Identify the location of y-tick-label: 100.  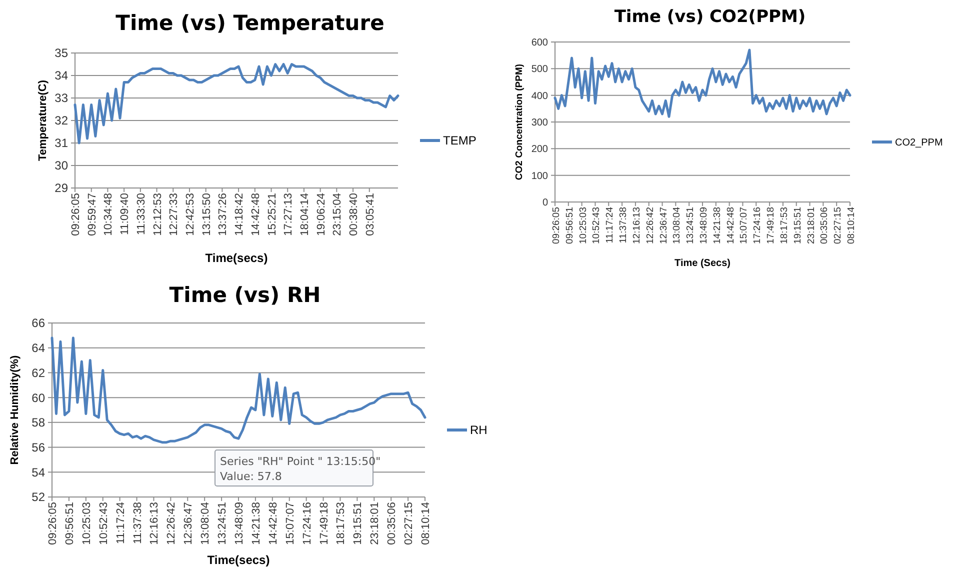
(539, 176).